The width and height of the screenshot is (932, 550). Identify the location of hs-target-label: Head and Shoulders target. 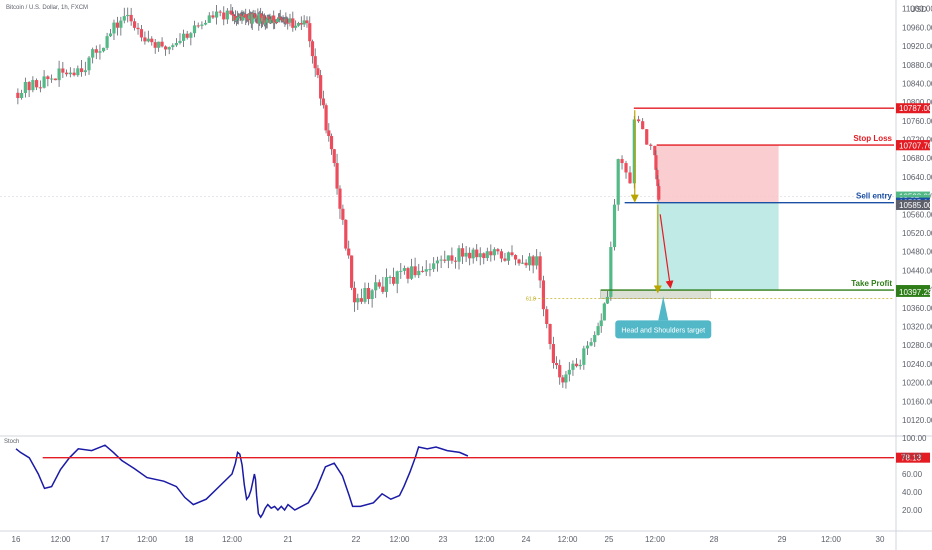
(663, 330).